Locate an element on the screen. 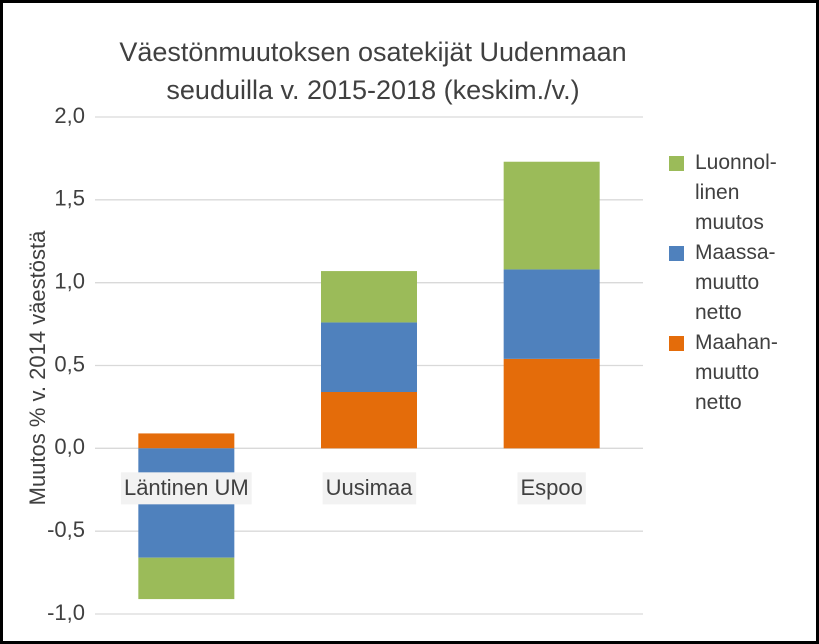  x-tick-label: Uusimaa is located at coordinates (370, 487).